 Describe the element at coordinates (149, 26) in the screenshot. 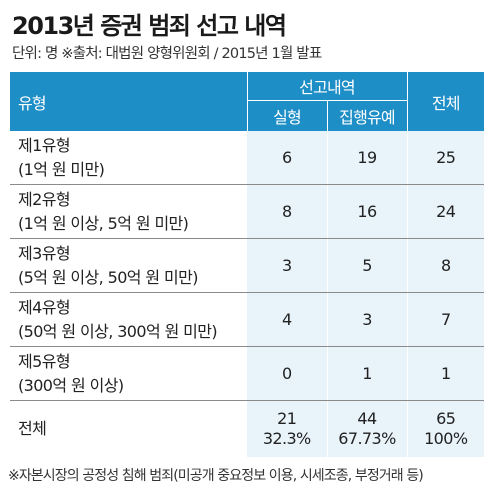

I see `chart-title: 2013년 증권 범죄 선고 내역` at that location.